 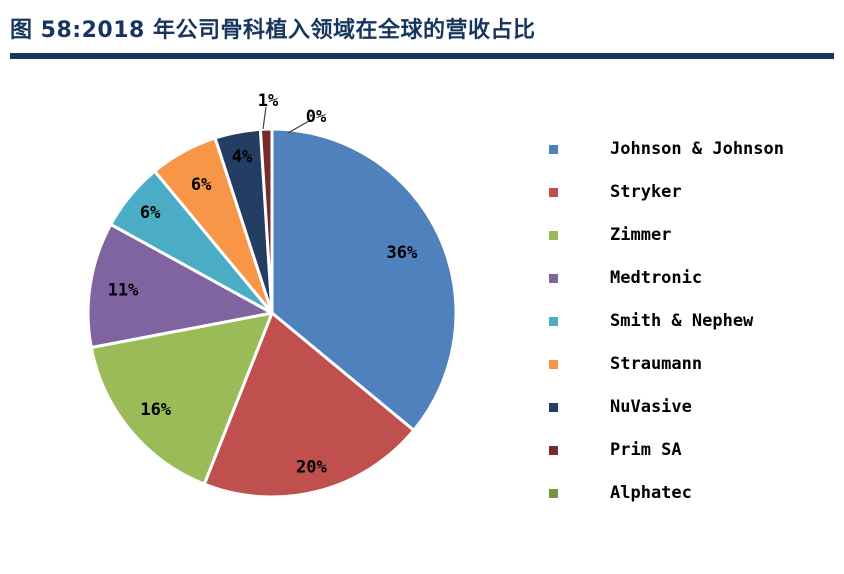 What do you see at coordinates (123, 290) in the screenshot?
I see `pie-label: 11%` at bounding box center [123, 290].